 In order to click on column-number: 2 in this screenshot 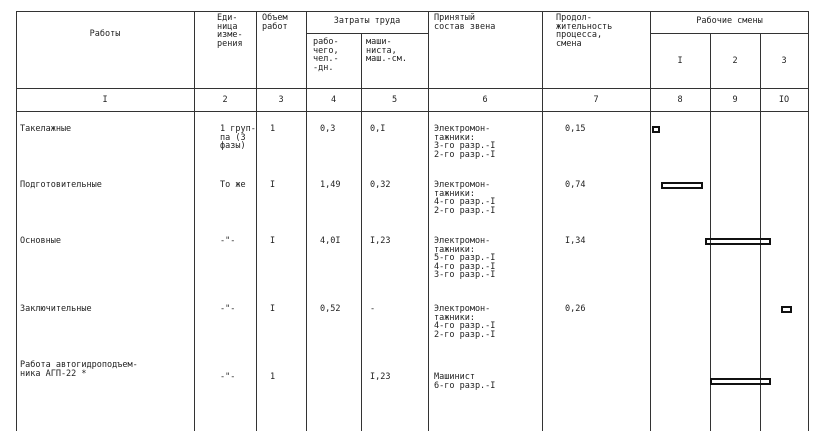, I will do `click(225, 100)`.